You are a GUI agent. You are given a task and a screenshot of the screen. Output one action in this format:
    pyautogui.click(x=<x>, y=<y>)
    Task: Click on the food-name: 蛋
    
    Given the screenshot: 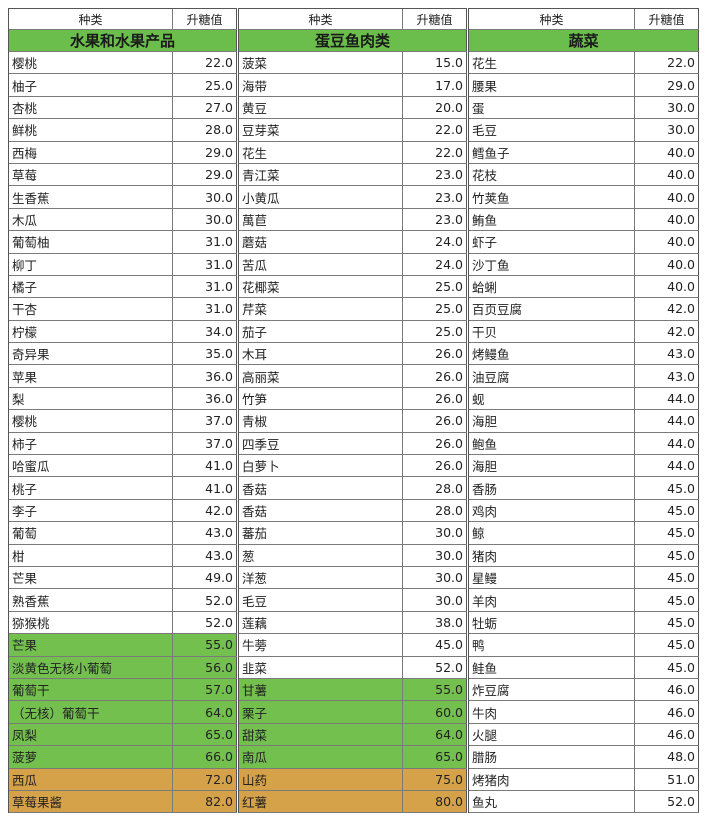 What is the action you would take?
    pyautogui.click(x=552, y=107)
    